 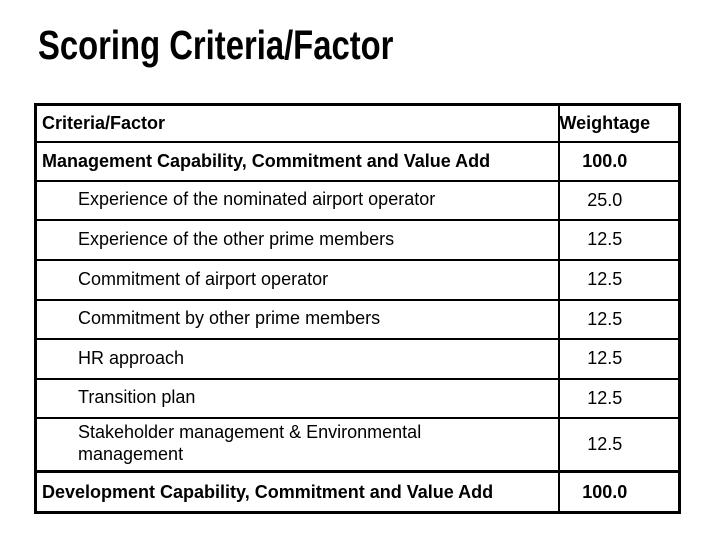 I want to click on row-value: 25.0, so click(x=619, y=200).